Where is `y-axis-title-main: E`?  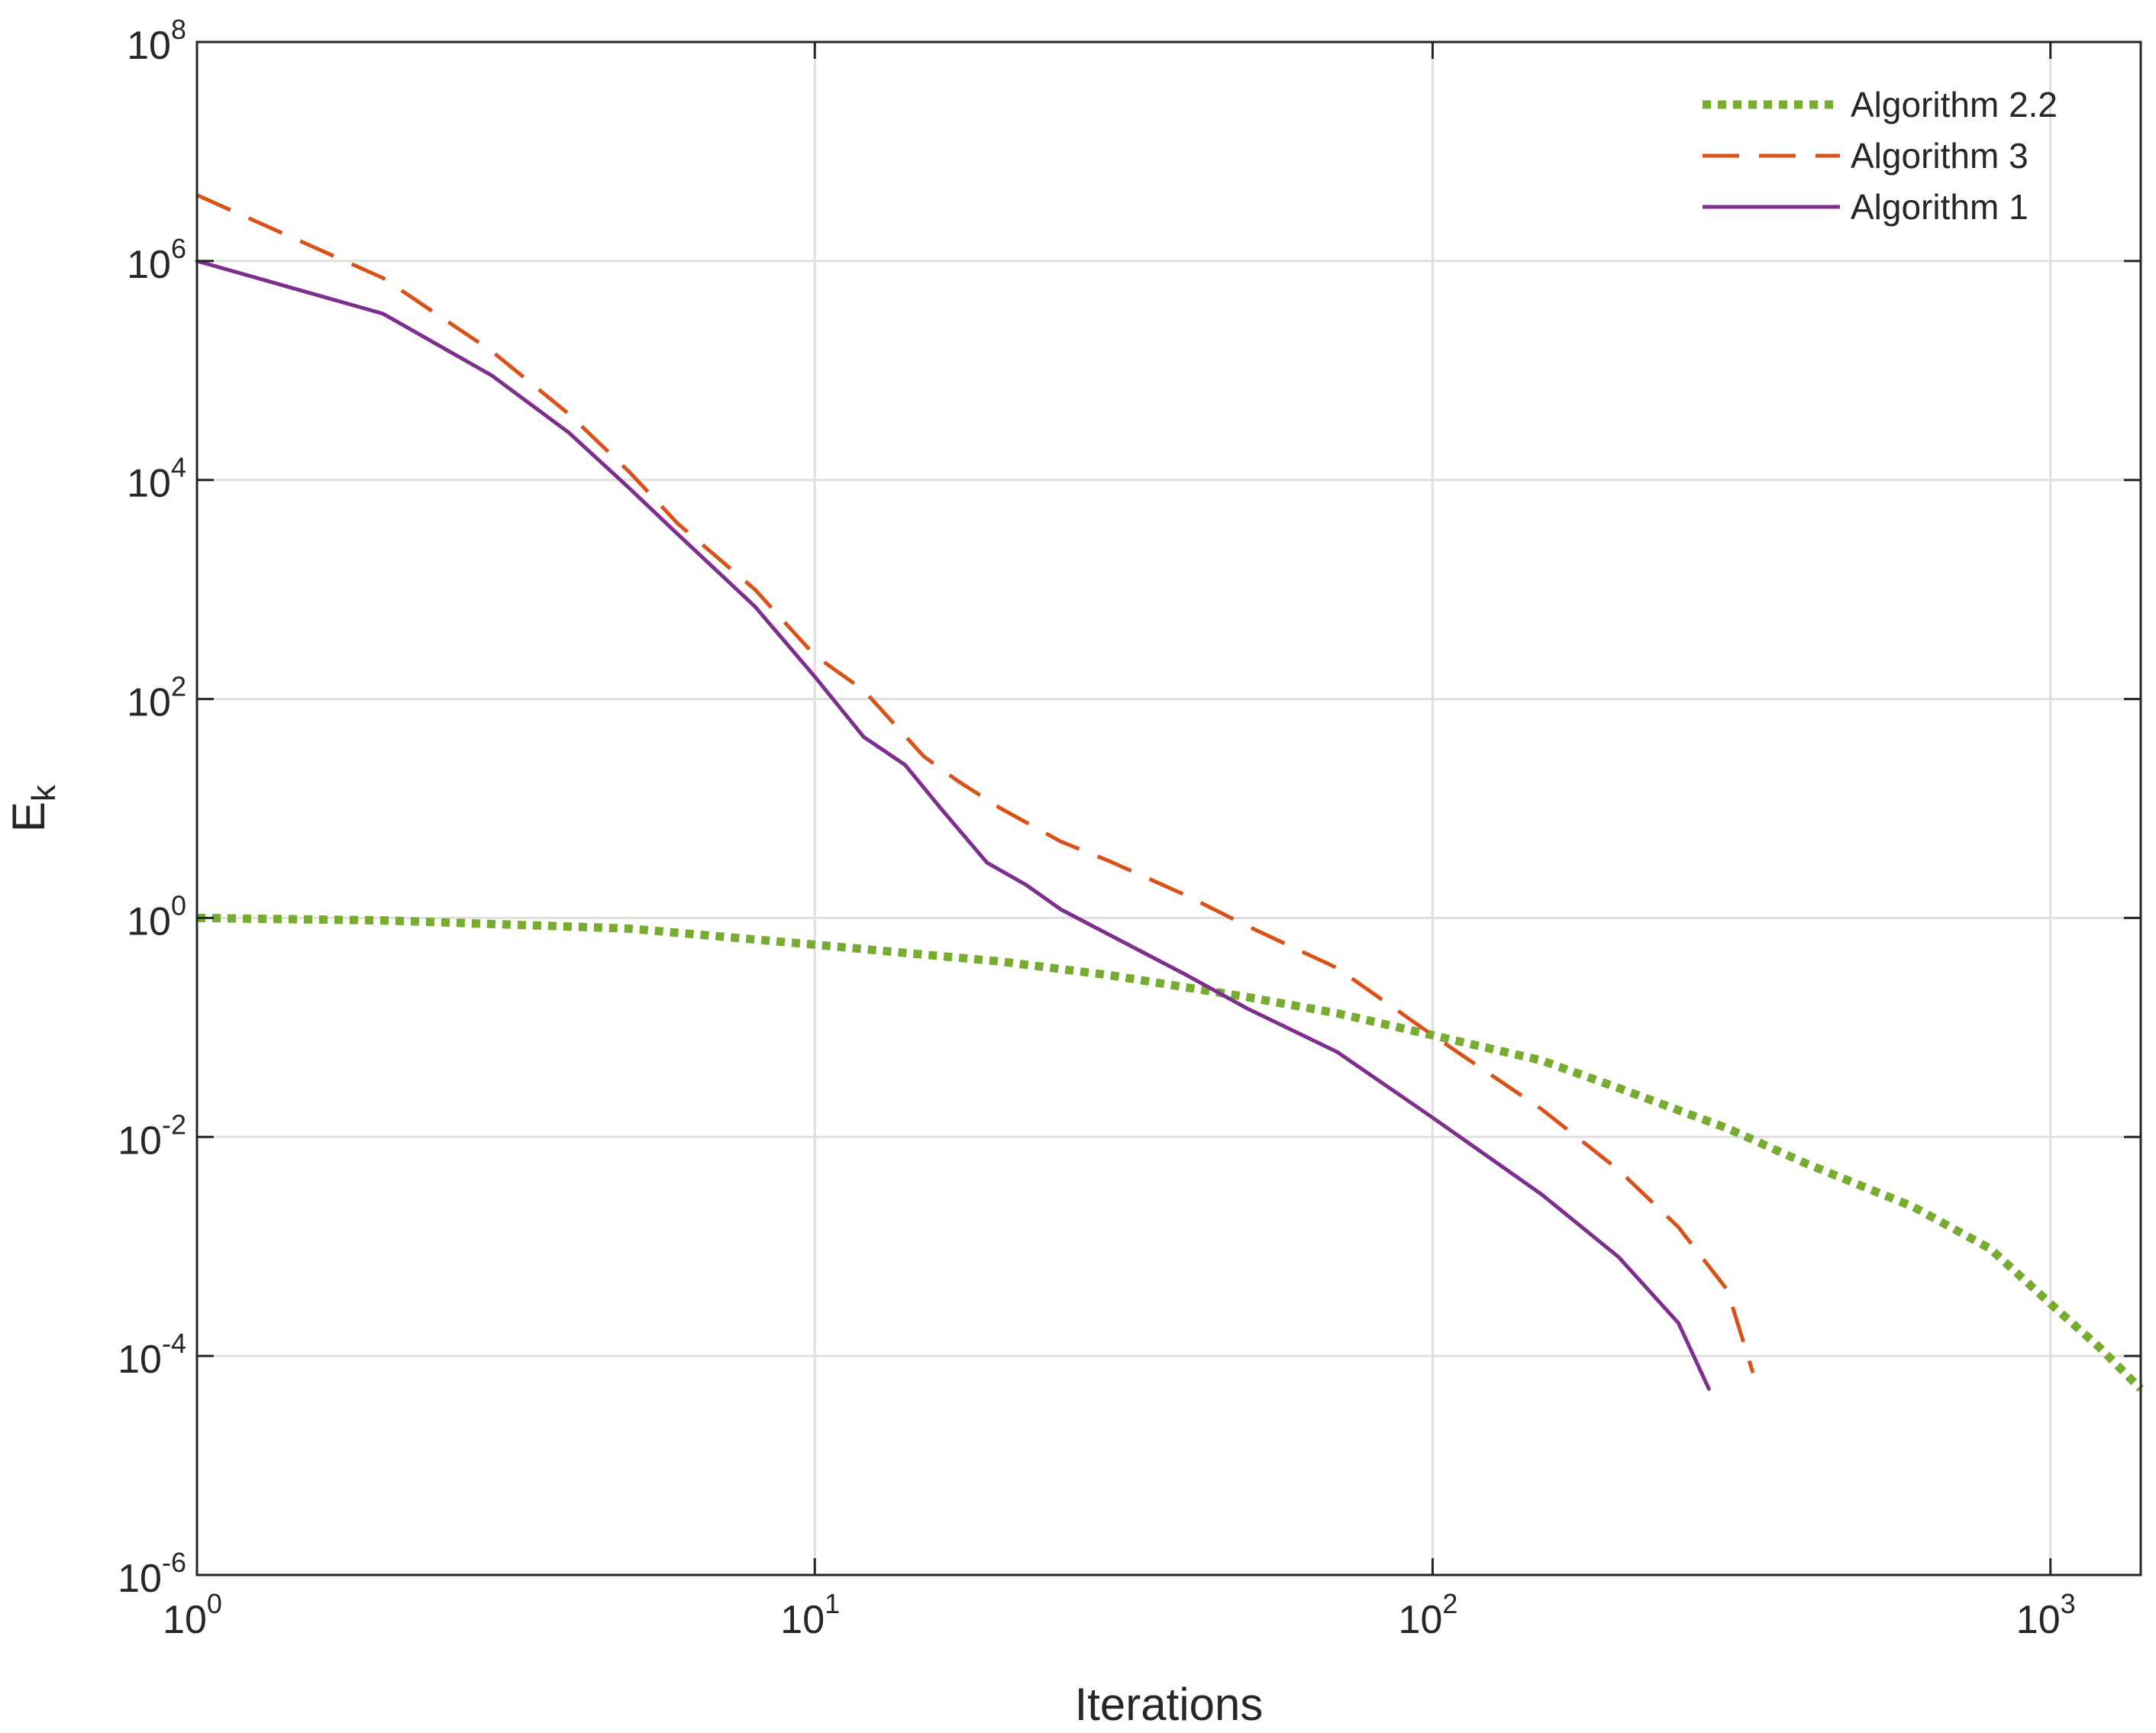 y-axis-title-main: E is located at coordinates (28, 817).